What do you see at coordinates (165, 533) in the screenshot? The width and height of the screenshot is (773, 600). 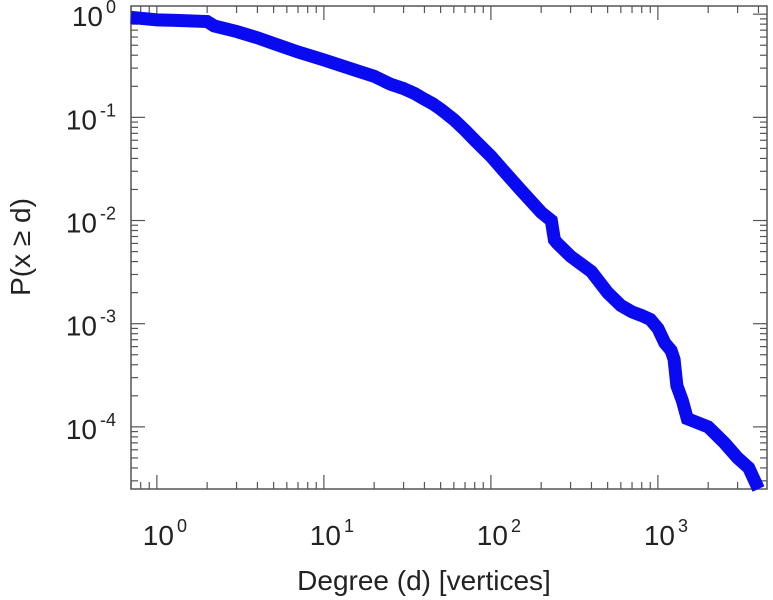 I see `x-tick-label: 10 0` at bounding box center [165, 533].